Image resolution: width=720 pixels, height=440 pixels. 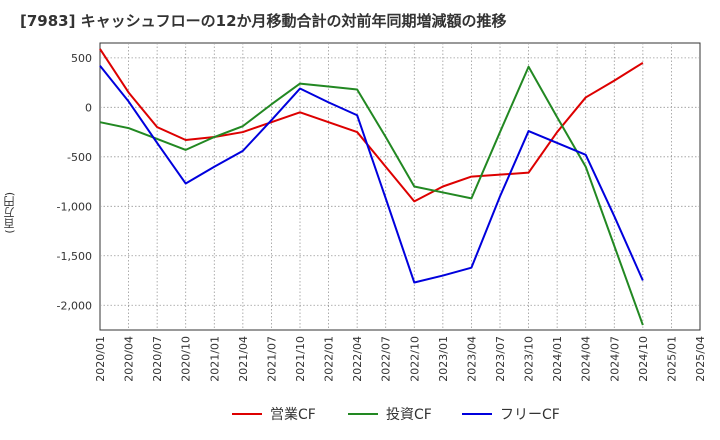 I want to click on x-tick-label: 2021/07, so click(x=271, y=359).